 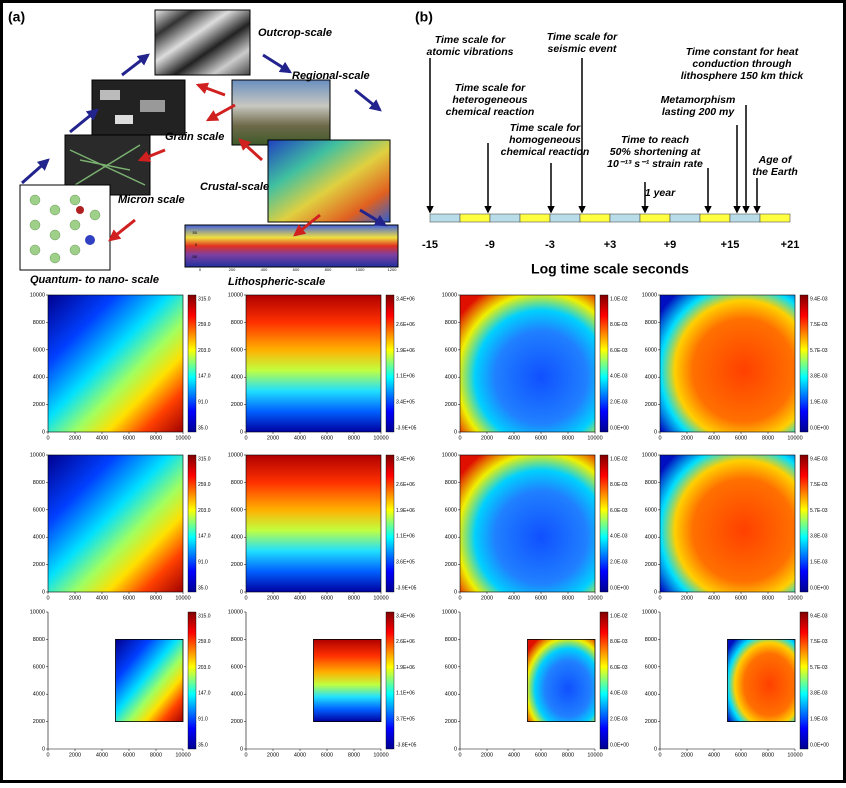 I want to click on inset-tick: 200, so click(x=232, y=269).